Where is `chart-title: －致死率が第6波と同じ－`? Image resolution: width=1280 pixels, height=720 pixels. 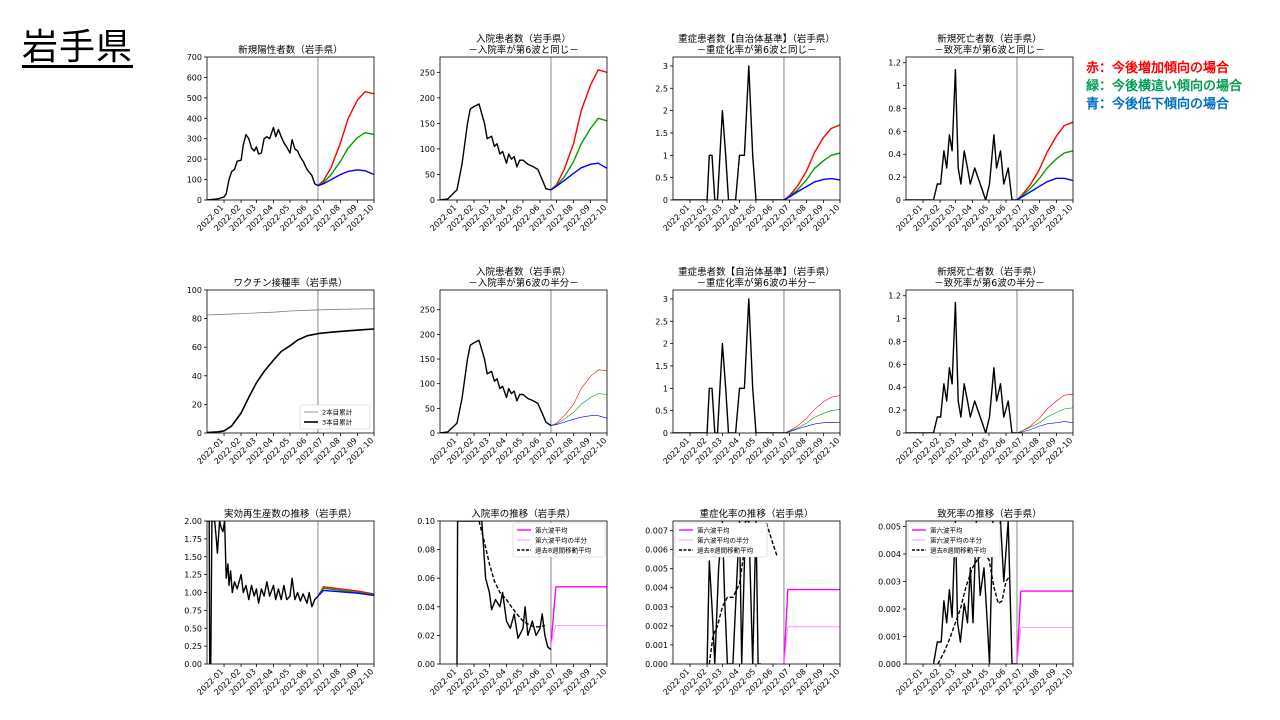 chart-title: －致死率が第6波と同じ－ is located at coordinates (989, 50).